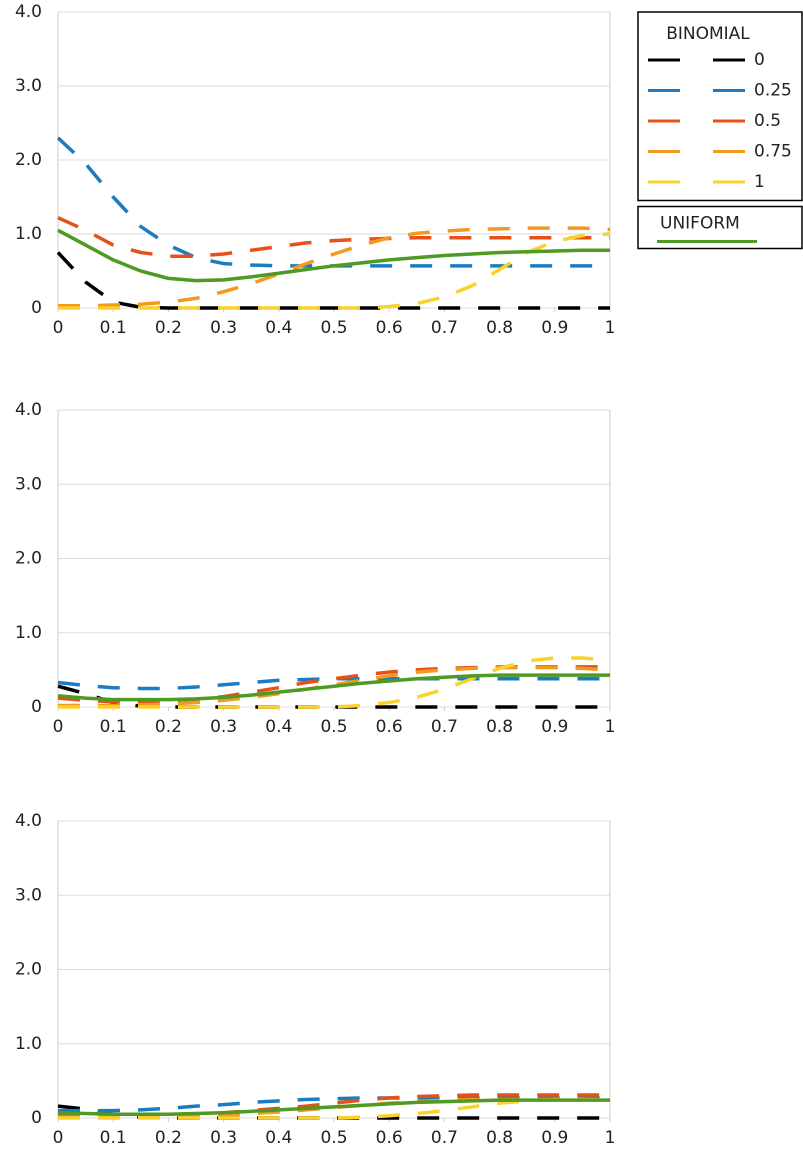 The image size is (803, 1149). What do you see at coordinates (773, 91) in the screenshot?
I see `legend-label: 0.25` at bounding box center [773, 91].